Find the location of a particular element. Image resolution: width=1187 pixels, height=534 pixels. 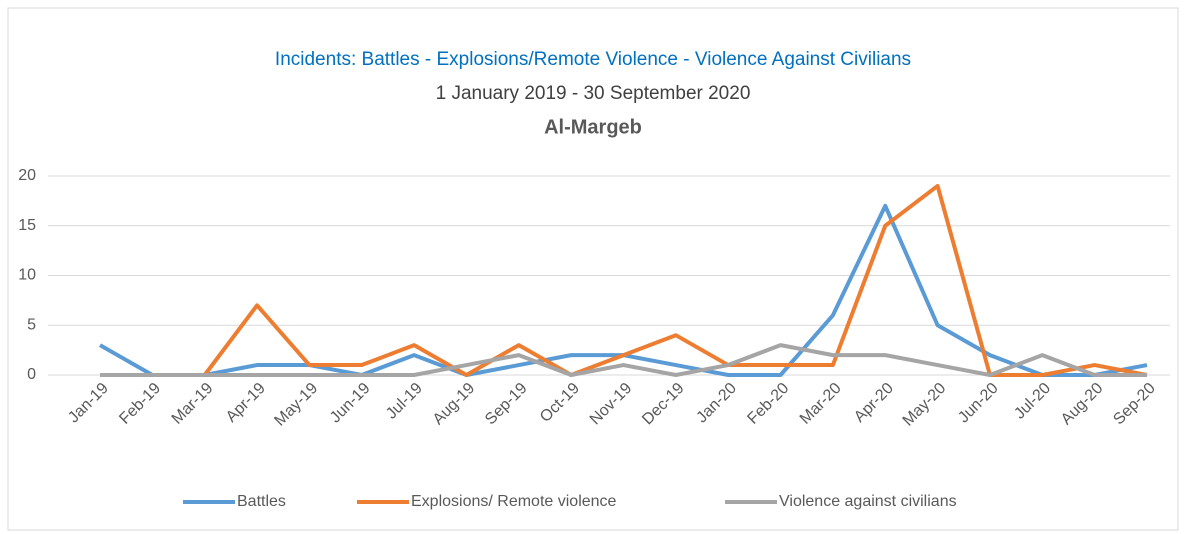

series-line is located at coordinates (623, 360).